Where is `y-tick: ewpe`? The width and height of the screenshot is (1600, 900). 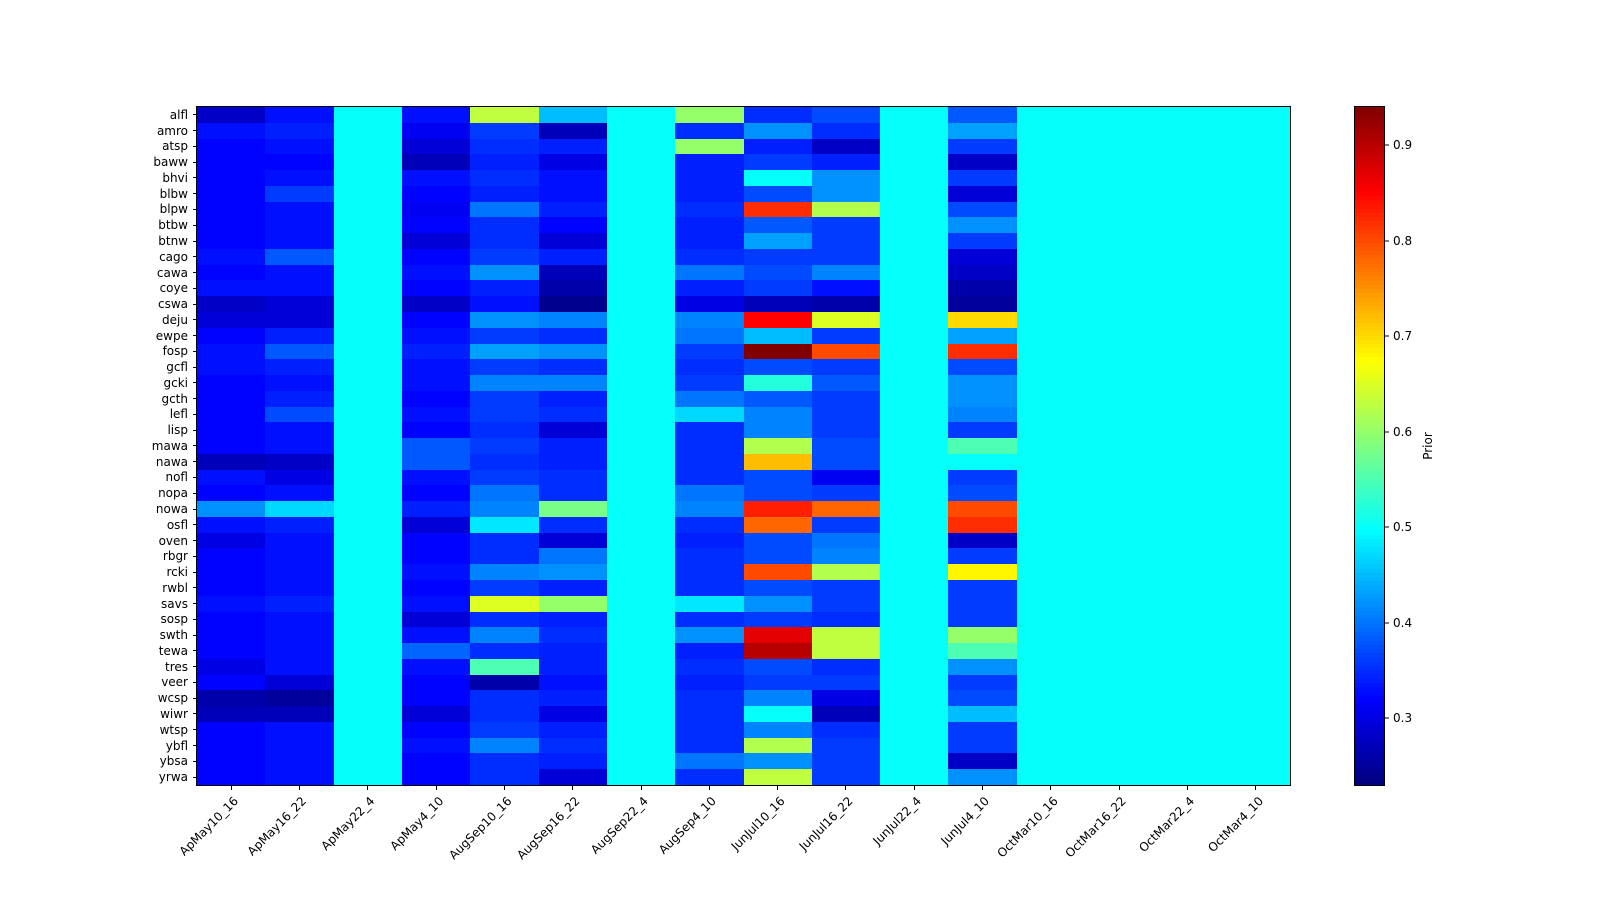 y-tick: ewpe is located at coordinates (98, 336).